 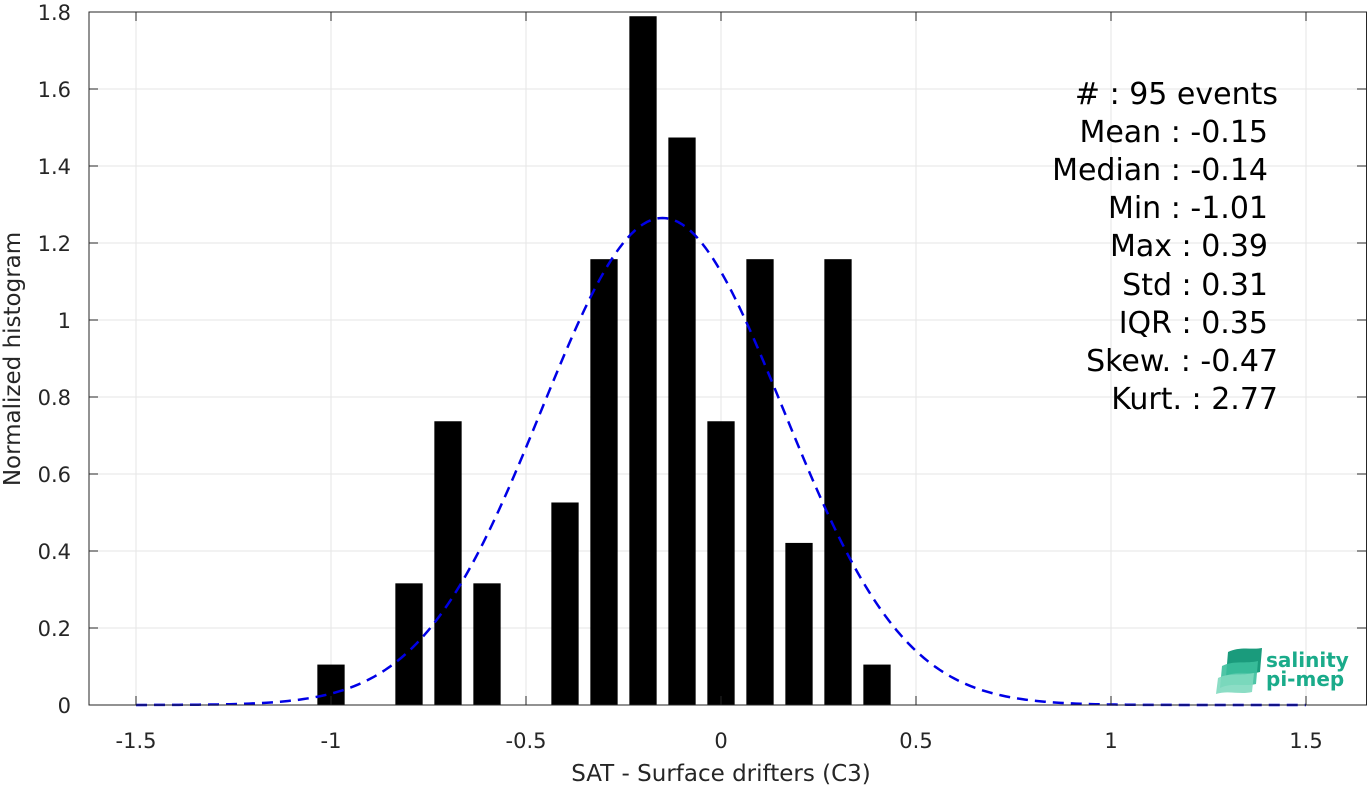 What do you see at coordinates (1173, 132) in the screenshot?
I see `stat-mean: Mean : -0.15` at bounding box center [1173, 132].